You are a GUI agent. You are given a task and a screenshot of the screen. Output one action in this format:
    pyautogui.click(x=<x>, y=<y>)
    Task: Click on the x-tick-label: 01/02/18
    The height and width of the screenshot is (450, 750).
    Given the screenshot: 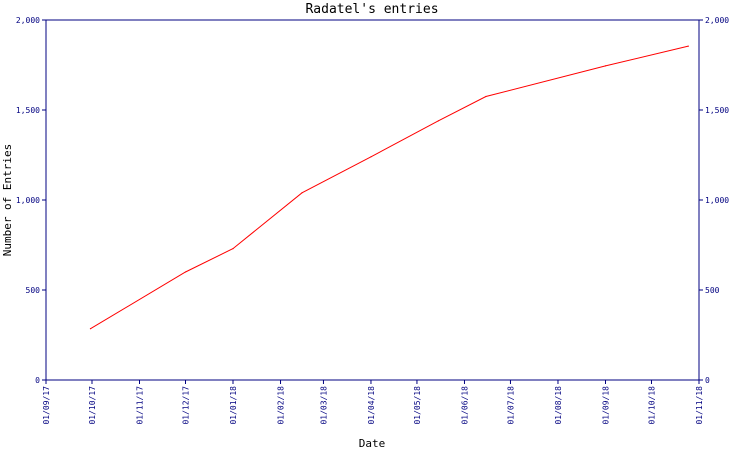 What is the action you would take?
    pyautogui.click(x=281, y=405)
    